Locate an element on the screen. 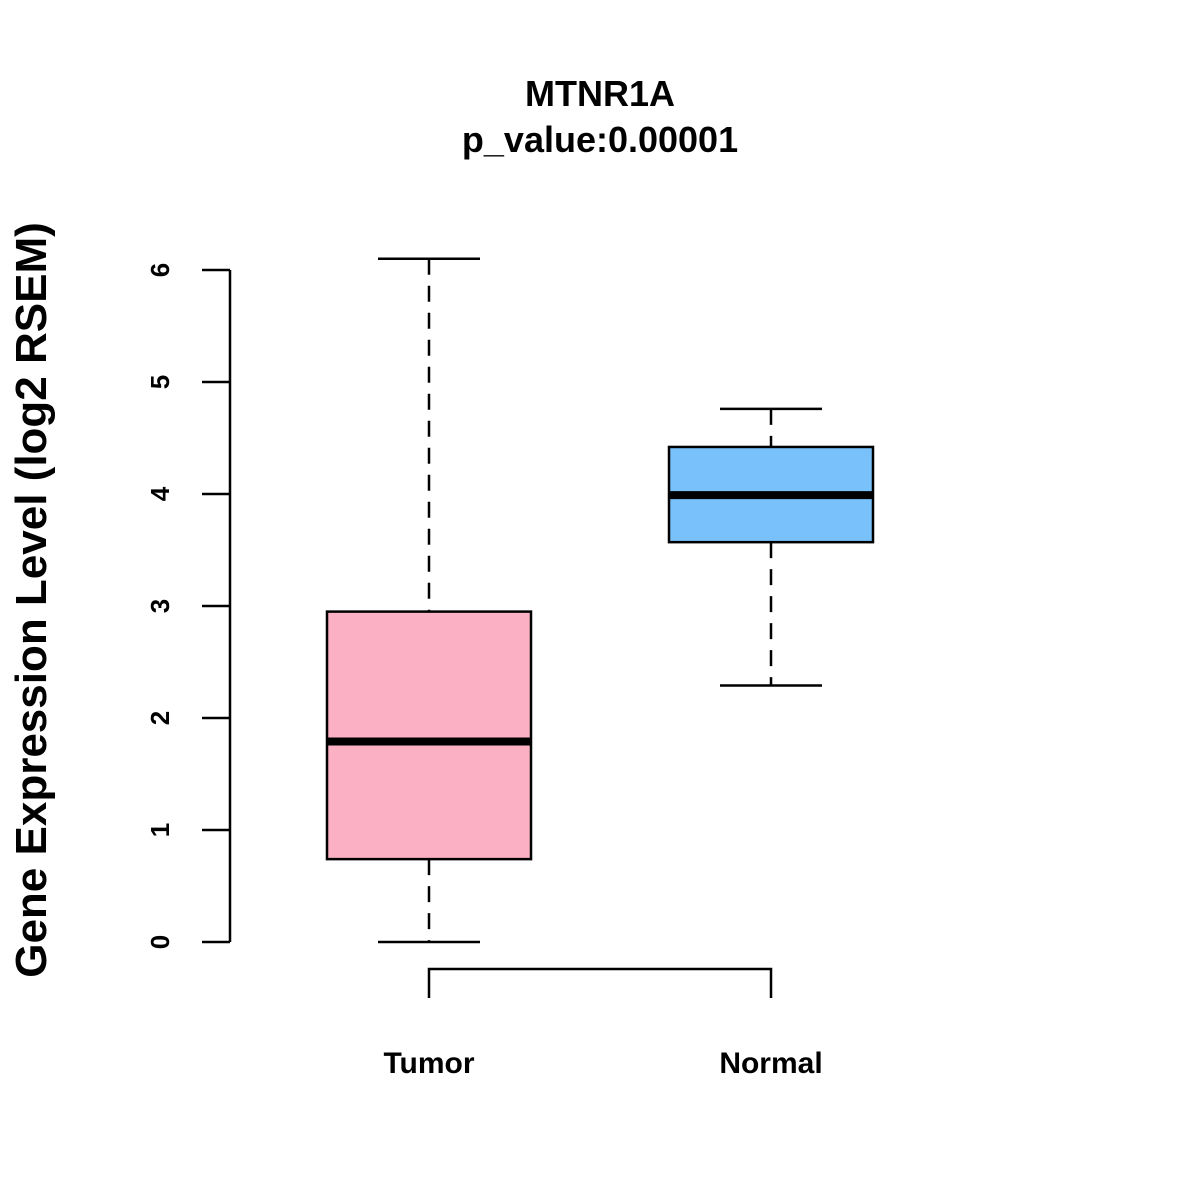 The image size is (1200, 1200). comparison-bracket is located at coordinates (600, 982).